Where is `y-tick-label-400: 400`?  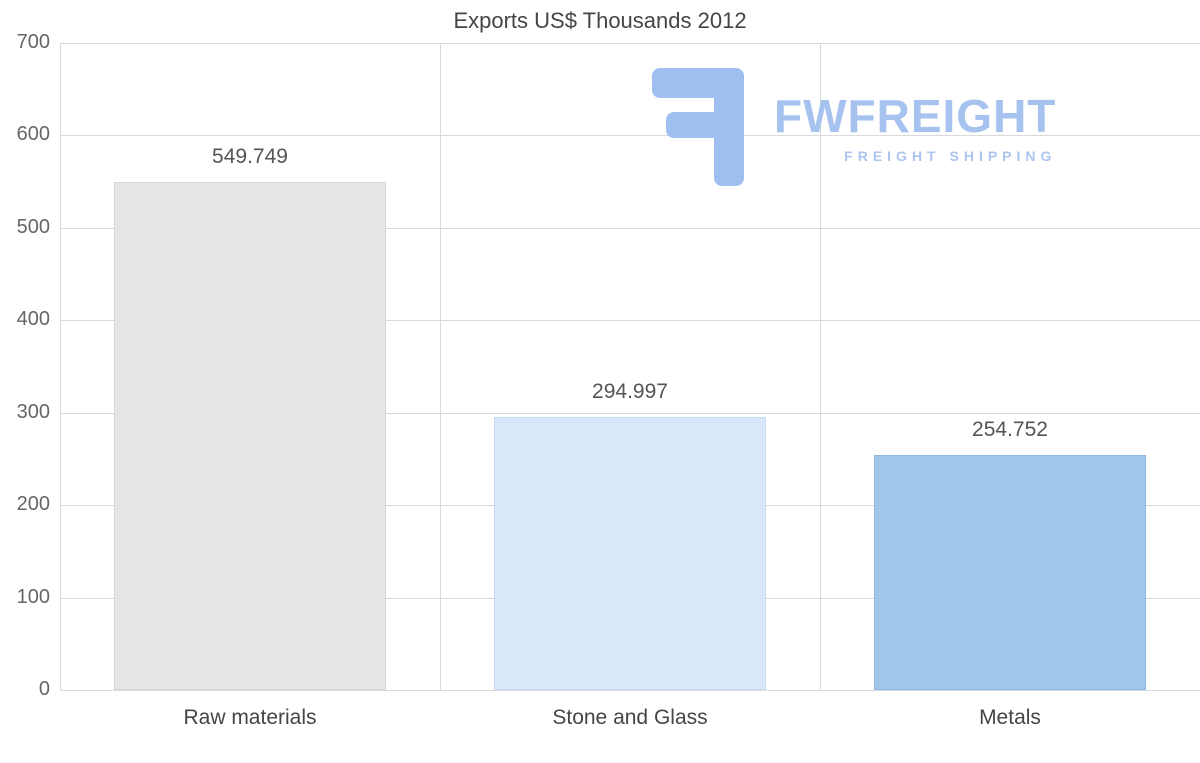
y-tick-label-400: 400 is located at coordinates (33, 319).